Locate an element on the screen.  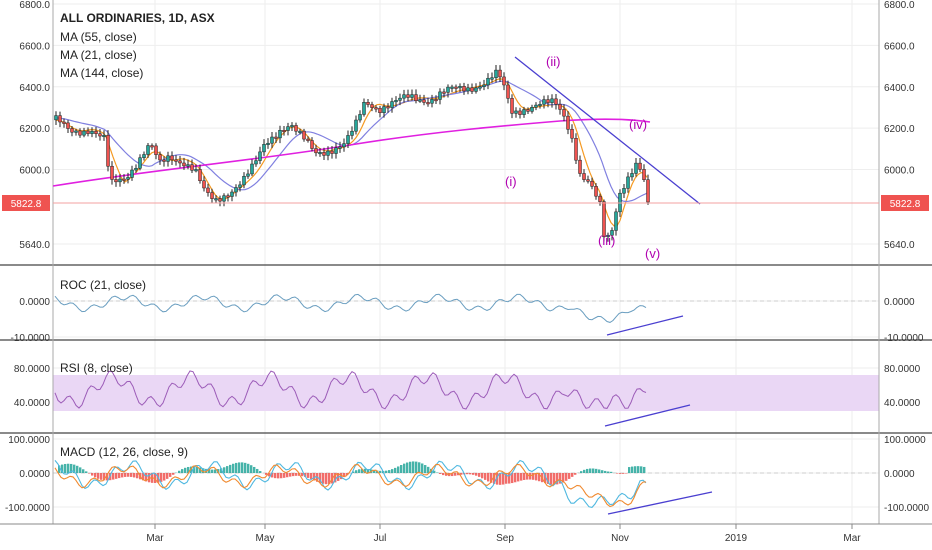
time-tick-label: Sep is located at coordinates (505, 538).